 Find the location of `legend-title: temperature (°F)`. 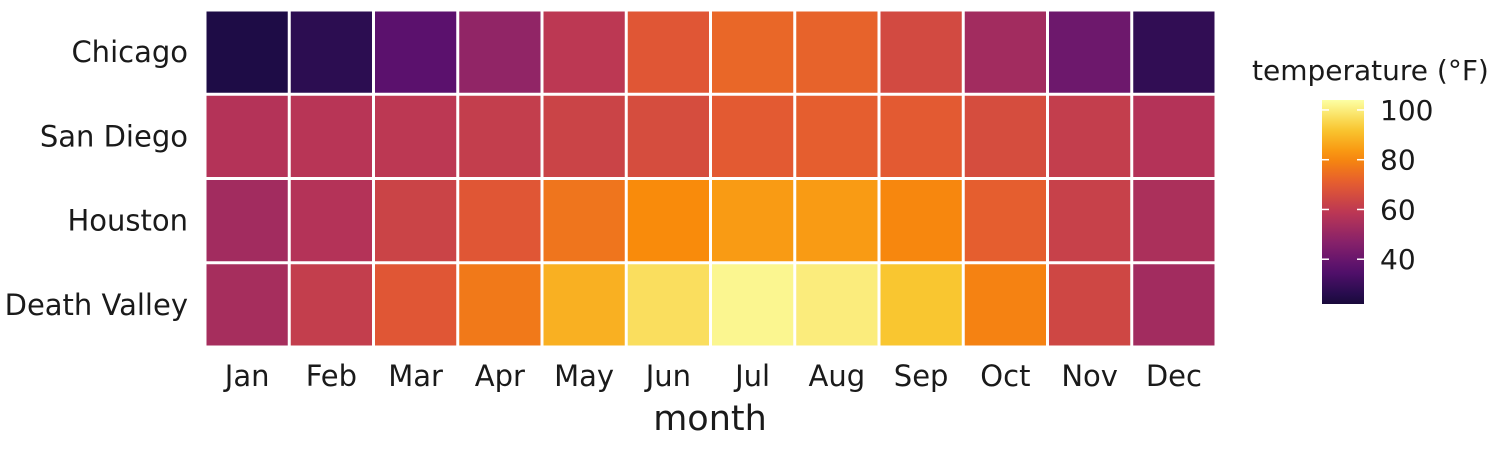

legend-title: temperature (°F) is located at coordinates (1370, 70).